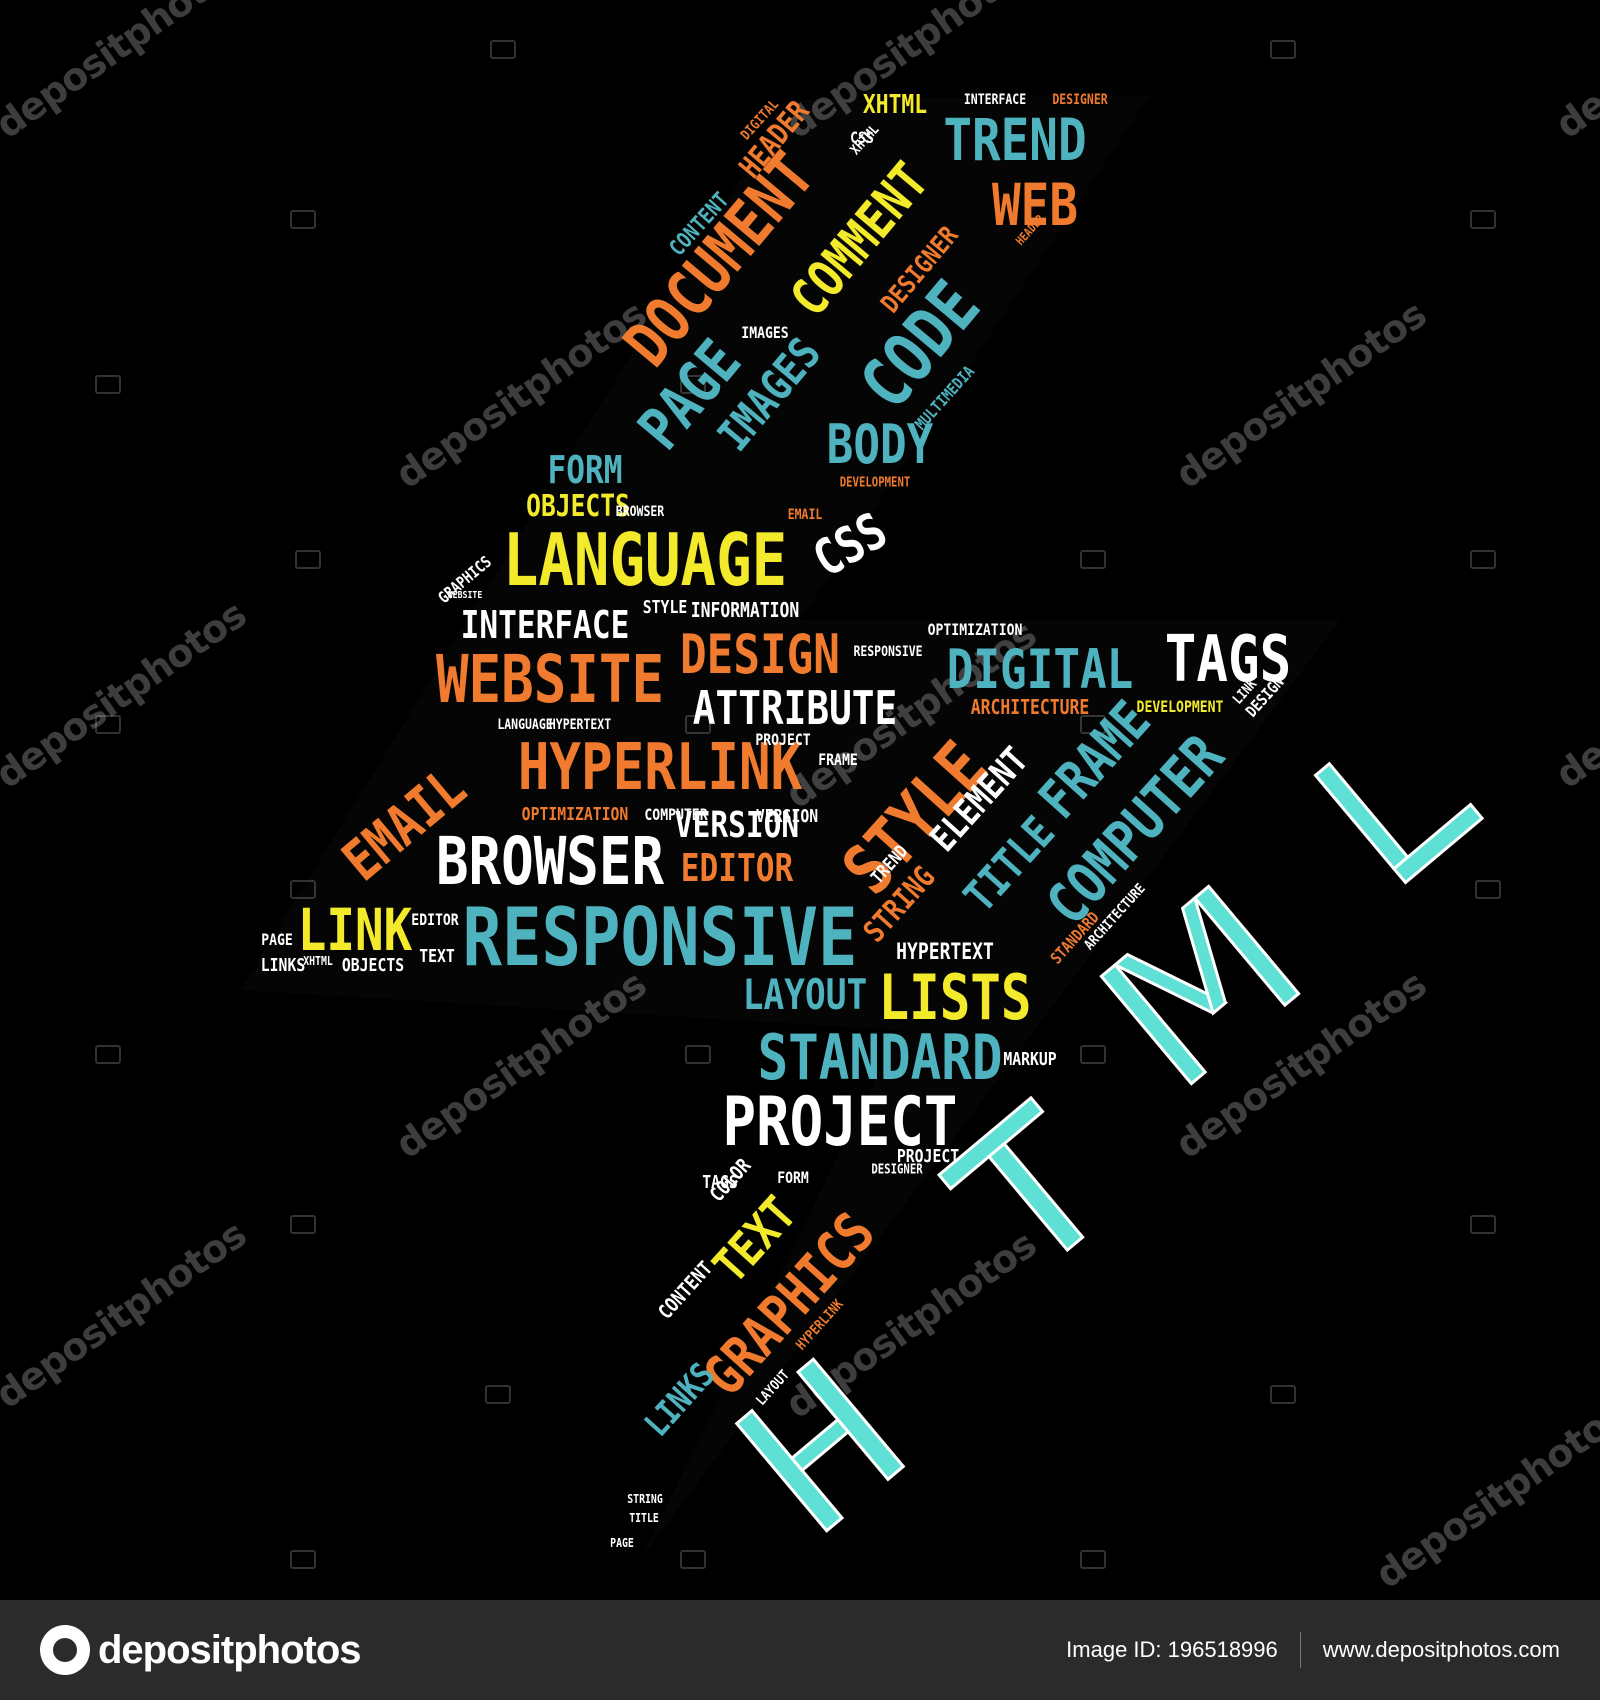 This screenshot has width=1600, height=1700. I want to click on cloud-word-text: TEXT, so click(437, 956).